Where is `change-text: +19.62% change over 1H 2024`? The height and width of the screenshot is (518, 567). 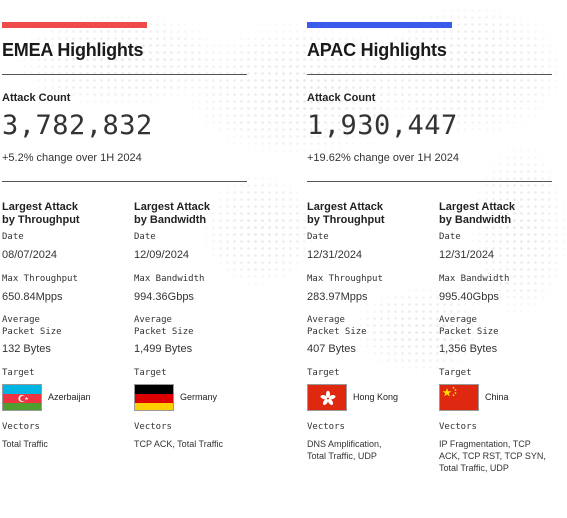
change-text: +19.62% change over 1H 2024 is located at coordinates (383, 158).